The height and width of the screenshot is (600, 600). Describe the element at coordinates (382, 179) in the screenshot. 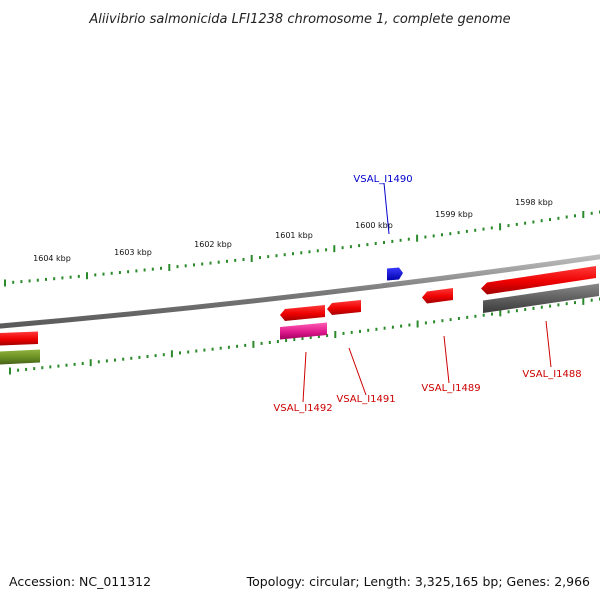

I see `label-vsal-i1490: VSAL_I1490` at that location.